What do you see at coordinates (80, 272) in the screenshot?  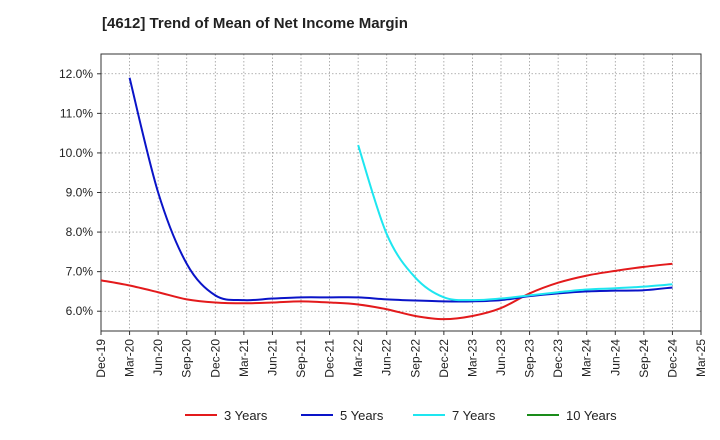 I see `y-tick-label: 7.0%` at bounding box center [80, 272].